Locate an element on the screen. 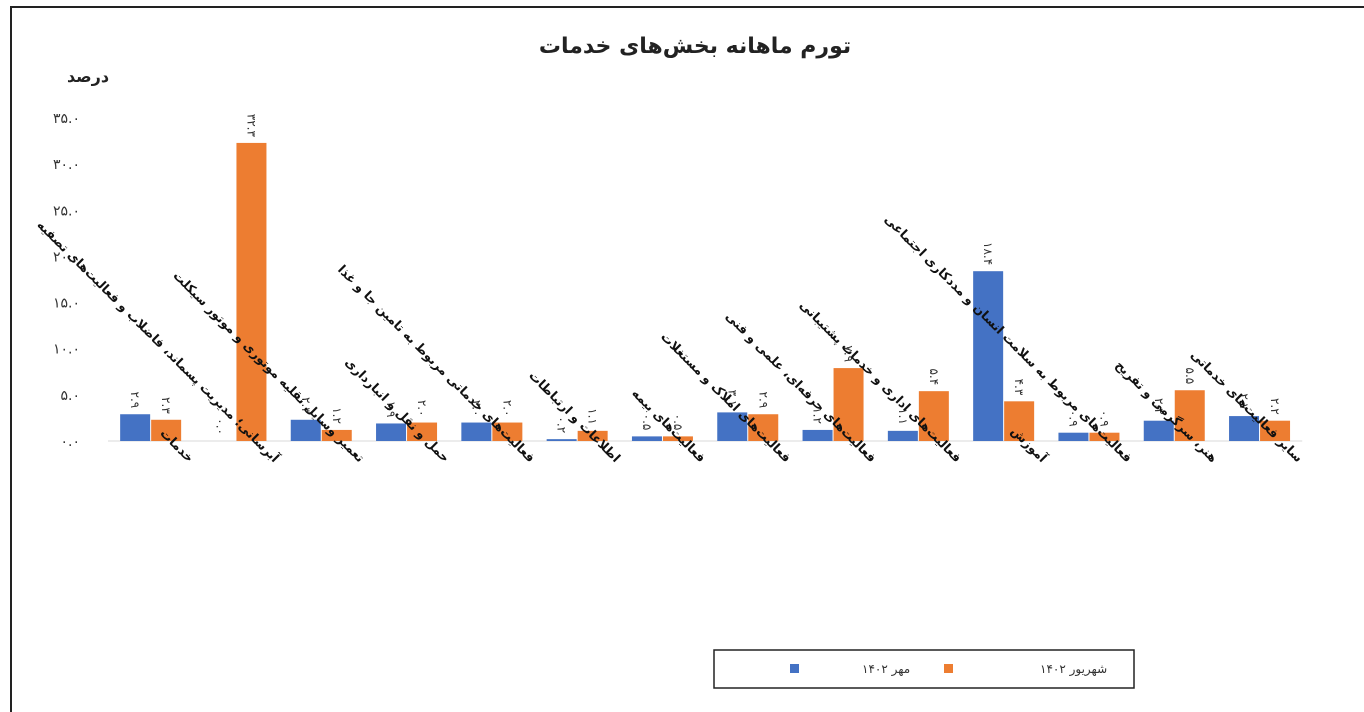 This screenshot has height=712, width=1364. legend-swatch-mehr is located at coordinates (794, 668).